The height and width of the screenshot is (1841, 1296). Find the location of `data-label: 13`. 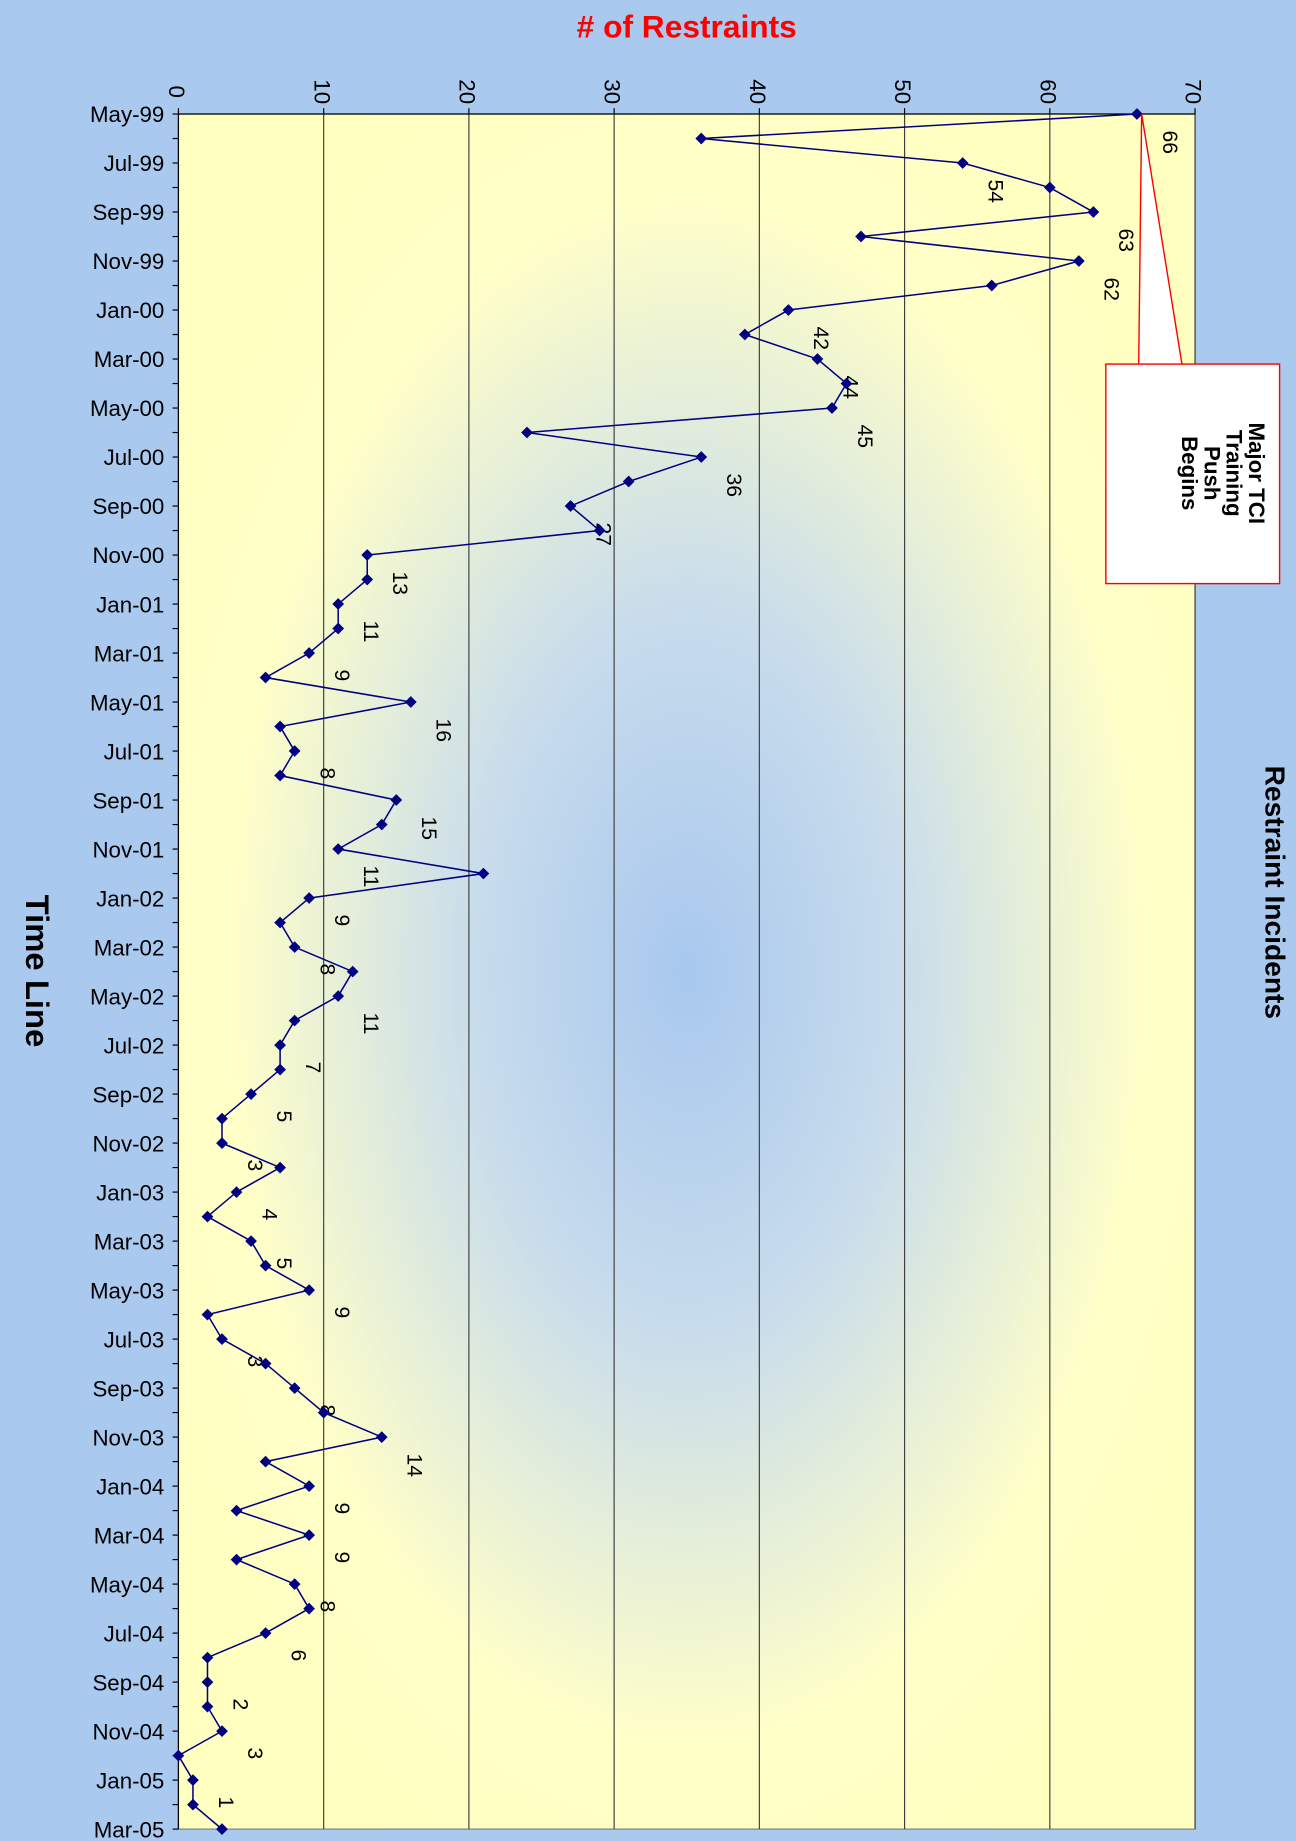

data-label: 13 is located at coordinates (399, 583).